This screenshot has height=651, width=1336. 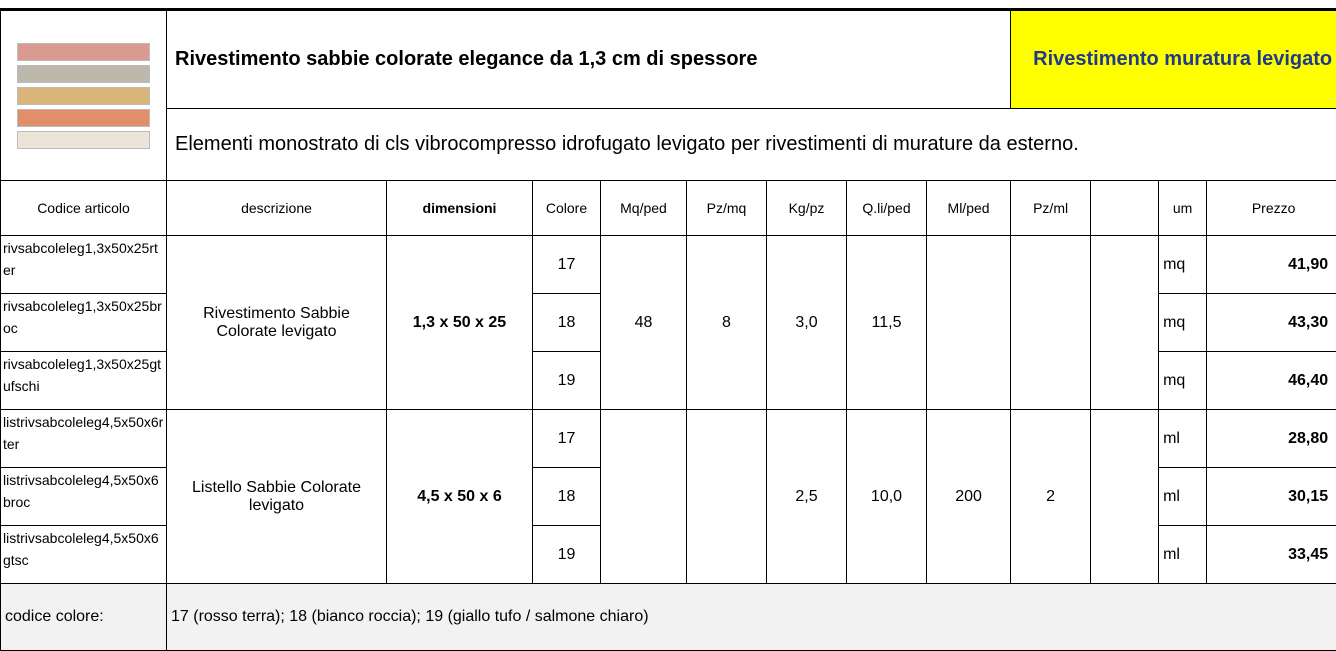 I want to click on code: rivsabcoleleg1,3x50x25rter, so click(x=84, y=265).